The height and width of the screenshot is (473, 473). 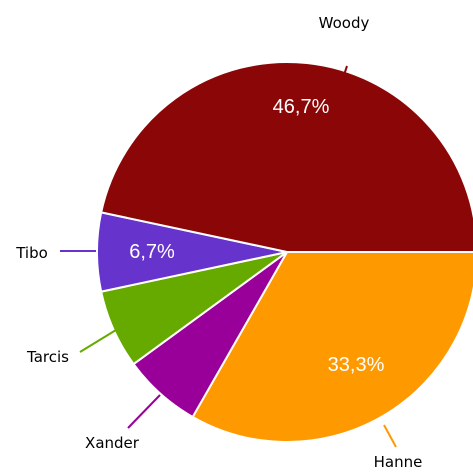 What do you see at coordinates (356, 365) in the screenshot?
I see `slice-value-label-hanne: 33,3%` at bounding box center [356, 365].